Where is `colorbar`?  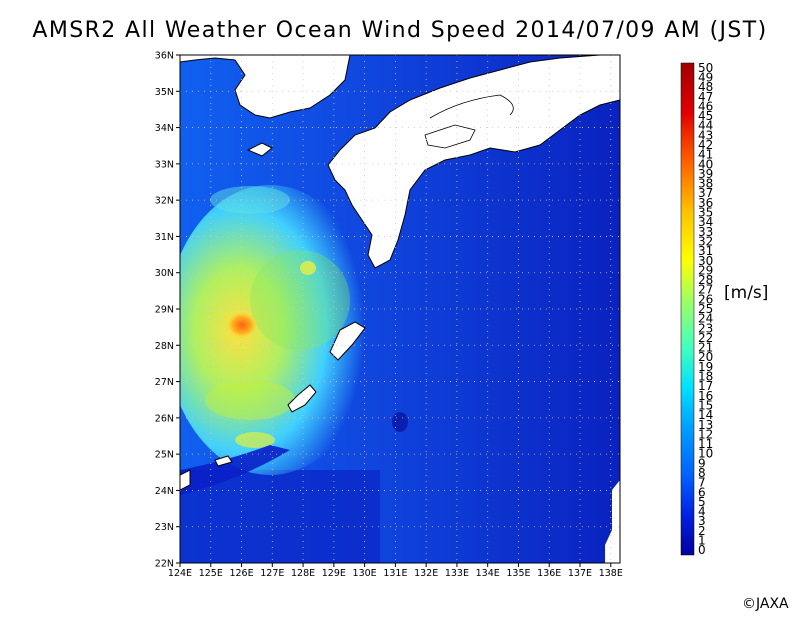
colorbar is located at coordinates (687, 309).